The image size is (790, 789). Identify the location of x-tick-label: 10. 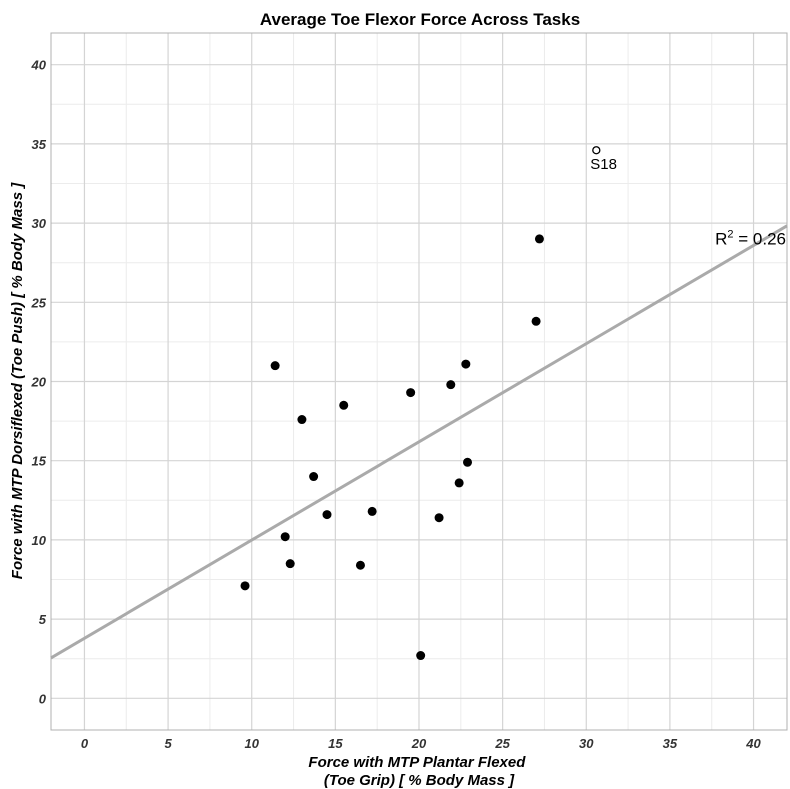
(251, 743).